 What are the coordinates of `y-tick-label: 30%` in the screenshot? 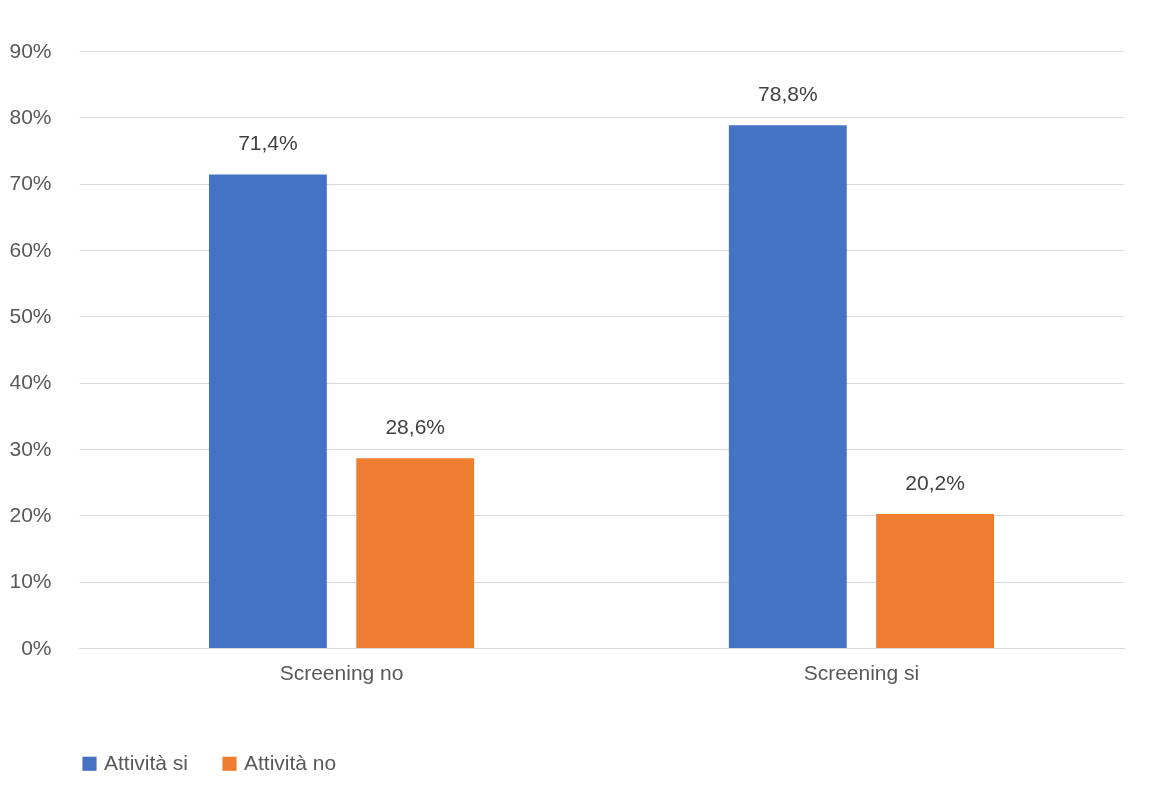 It's located at (30, 448).